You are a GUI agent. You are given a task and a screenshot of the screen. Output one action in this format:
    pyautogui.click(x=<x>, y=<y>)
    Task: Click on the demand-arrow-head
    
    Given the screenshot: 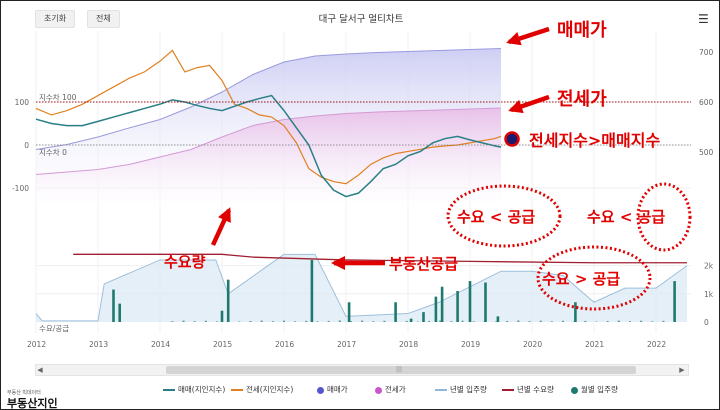 What is the action you would take?
    pyautogui.click(x=224, y=215)
    